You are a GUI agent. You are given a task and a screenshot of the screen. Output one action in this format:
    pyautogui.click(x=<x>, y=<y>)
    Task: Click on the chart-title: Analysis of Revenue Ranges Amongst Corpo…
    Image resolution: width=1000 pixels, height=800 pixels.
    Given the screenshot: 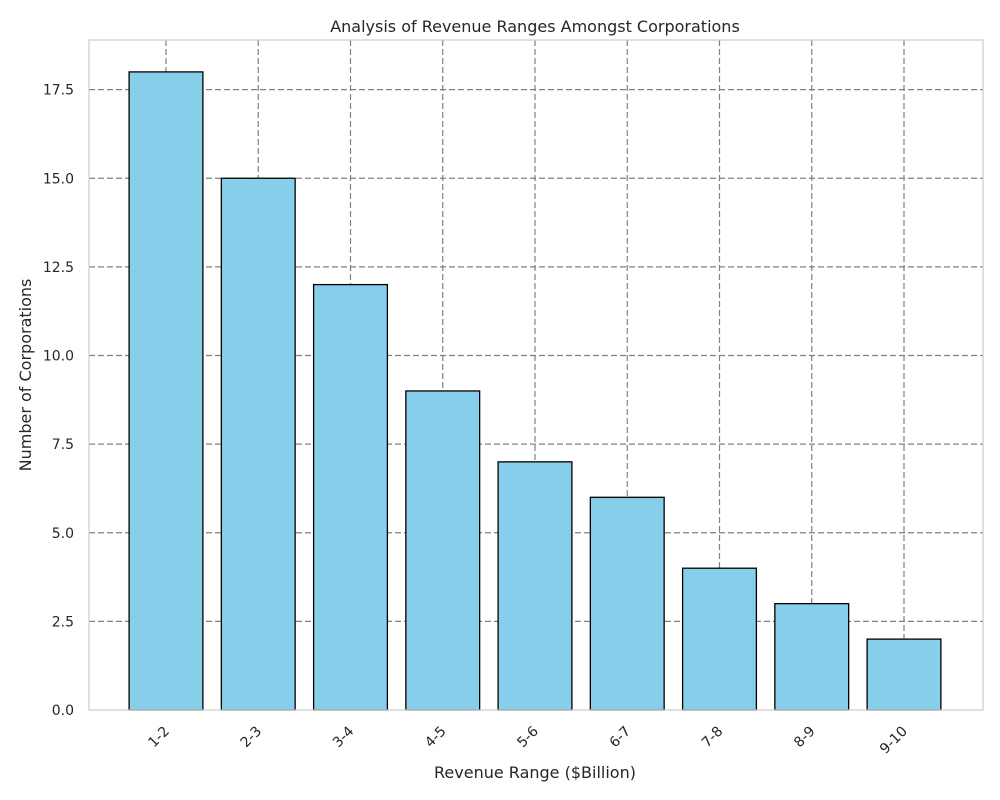 What is the action you would take?
    pyautogui.click(x=535, y=26)
    